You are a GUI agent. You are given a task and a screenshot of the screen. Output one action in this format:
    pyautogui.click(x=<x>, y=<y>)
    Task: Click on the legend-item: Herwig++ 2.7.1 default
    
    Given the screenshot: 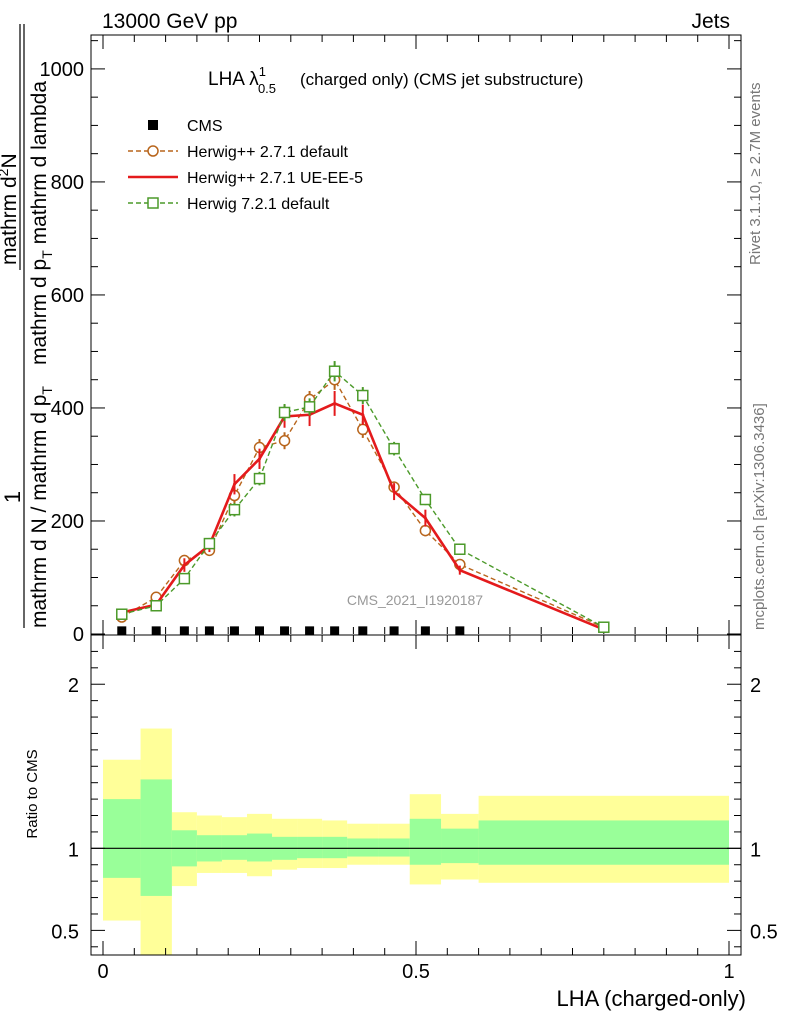 What is the action you would take?
    pyautogui.click(x=238, y=152)
    